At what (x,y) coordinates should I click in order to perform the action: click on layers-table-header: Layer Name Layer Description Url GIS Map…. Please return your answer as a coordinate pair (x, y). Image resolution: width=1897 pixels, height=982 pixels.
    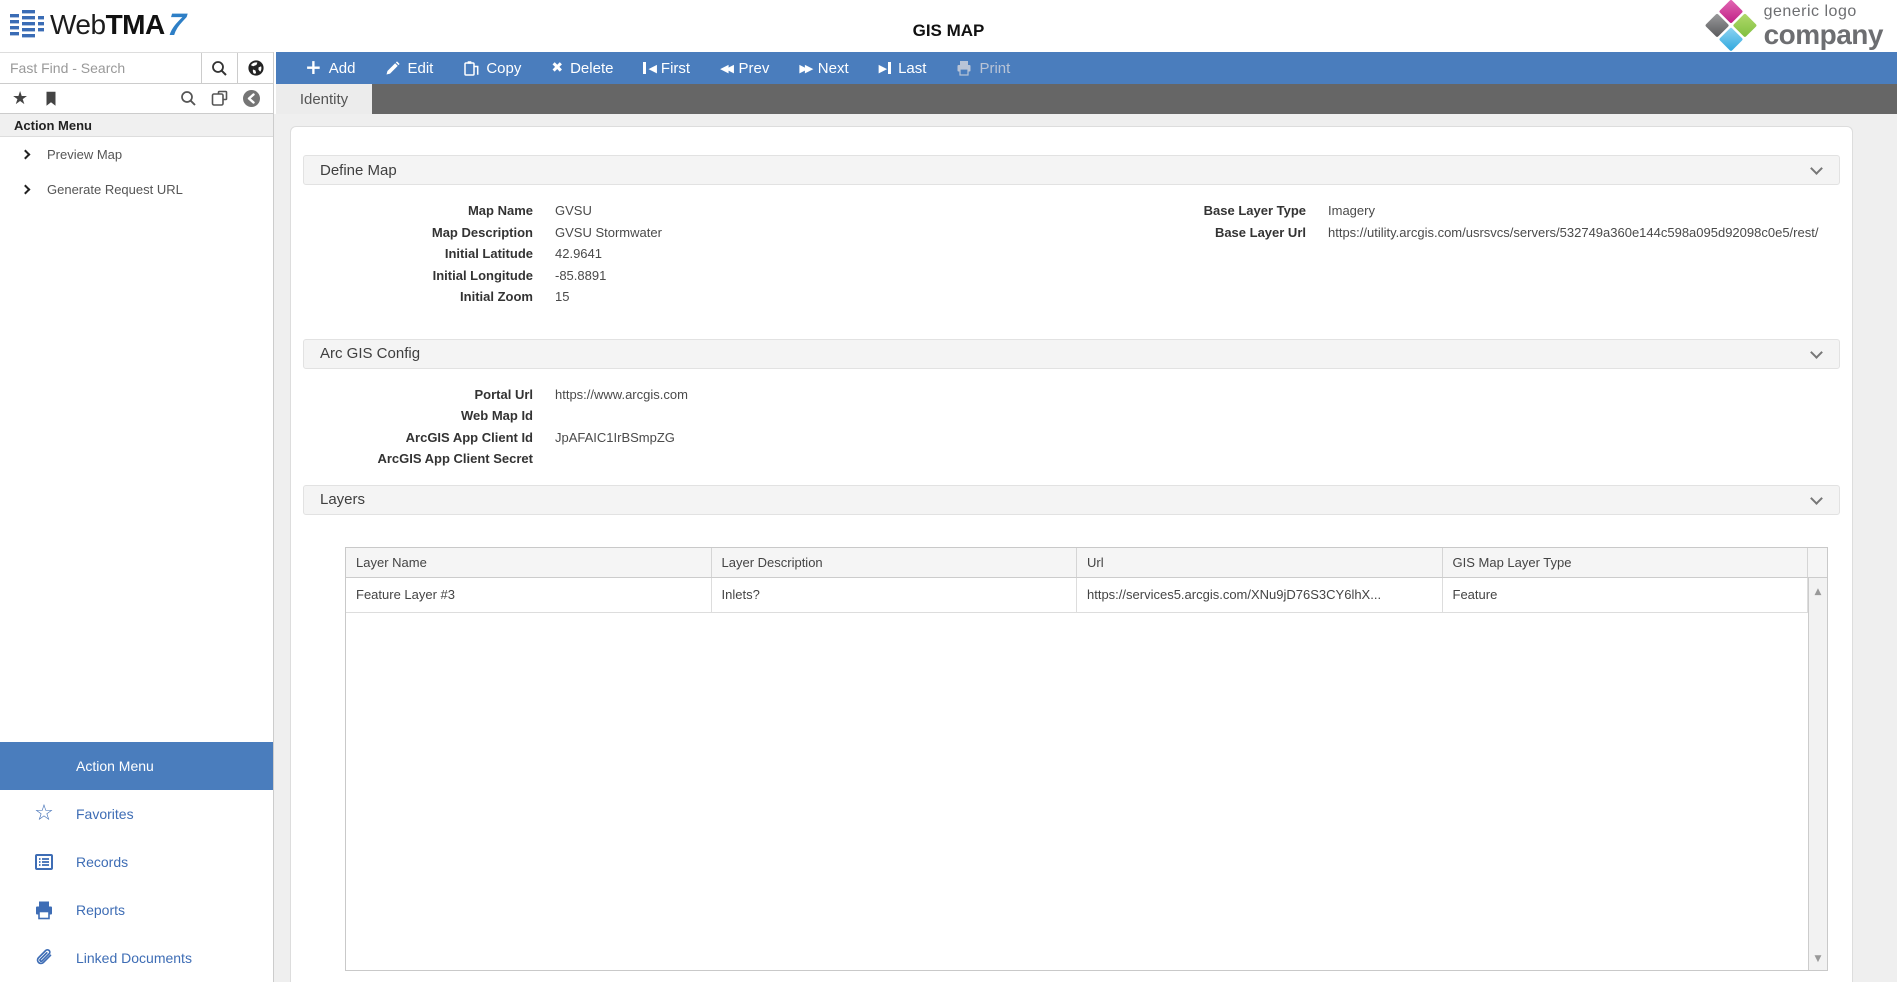
    Looking at the image, I should click on (1086, 562).